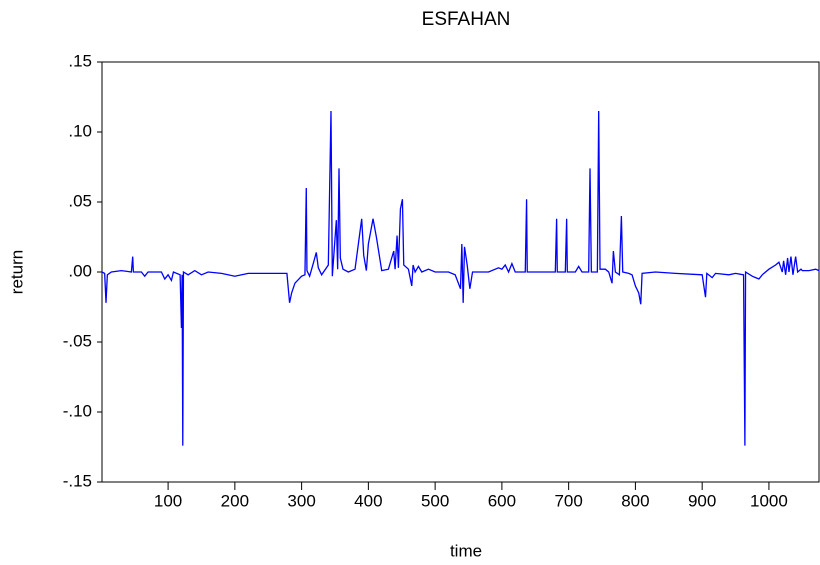 The image size is (820, 565). I want to click on y-tick-label: -.10, so click(77, 410).